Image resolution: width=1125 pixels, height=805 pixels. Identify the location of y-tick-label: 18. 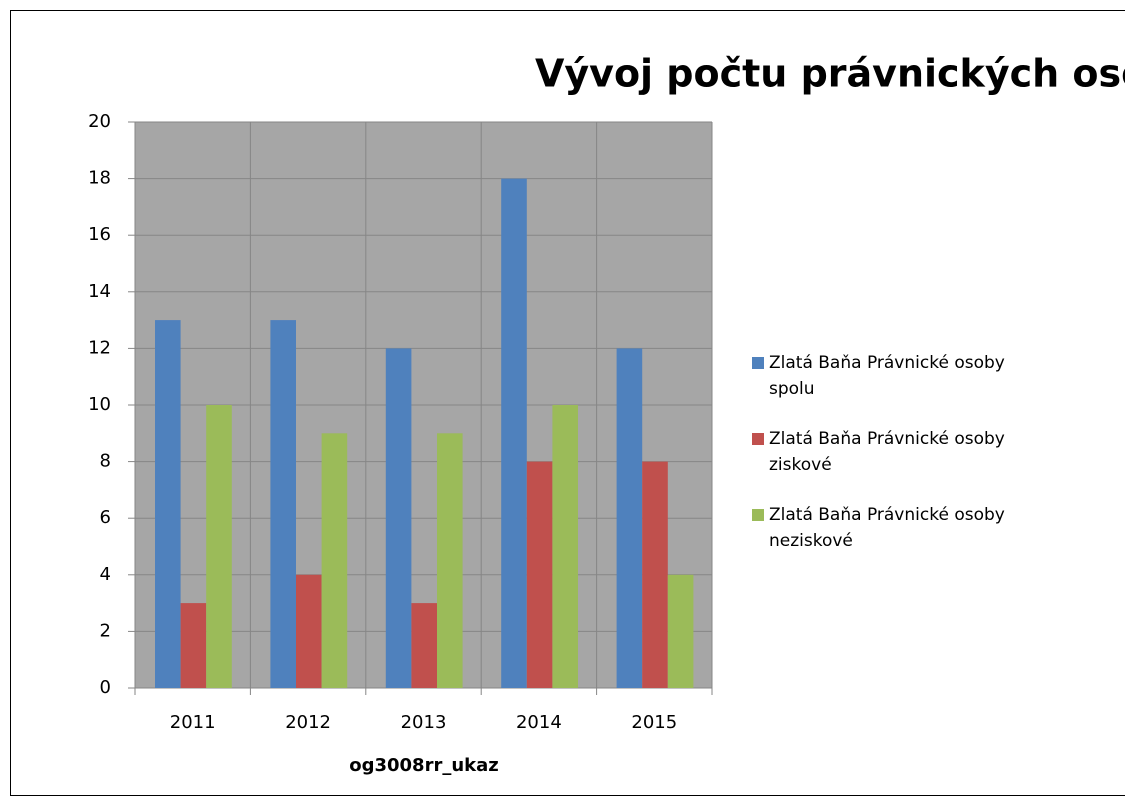
(99, 178).